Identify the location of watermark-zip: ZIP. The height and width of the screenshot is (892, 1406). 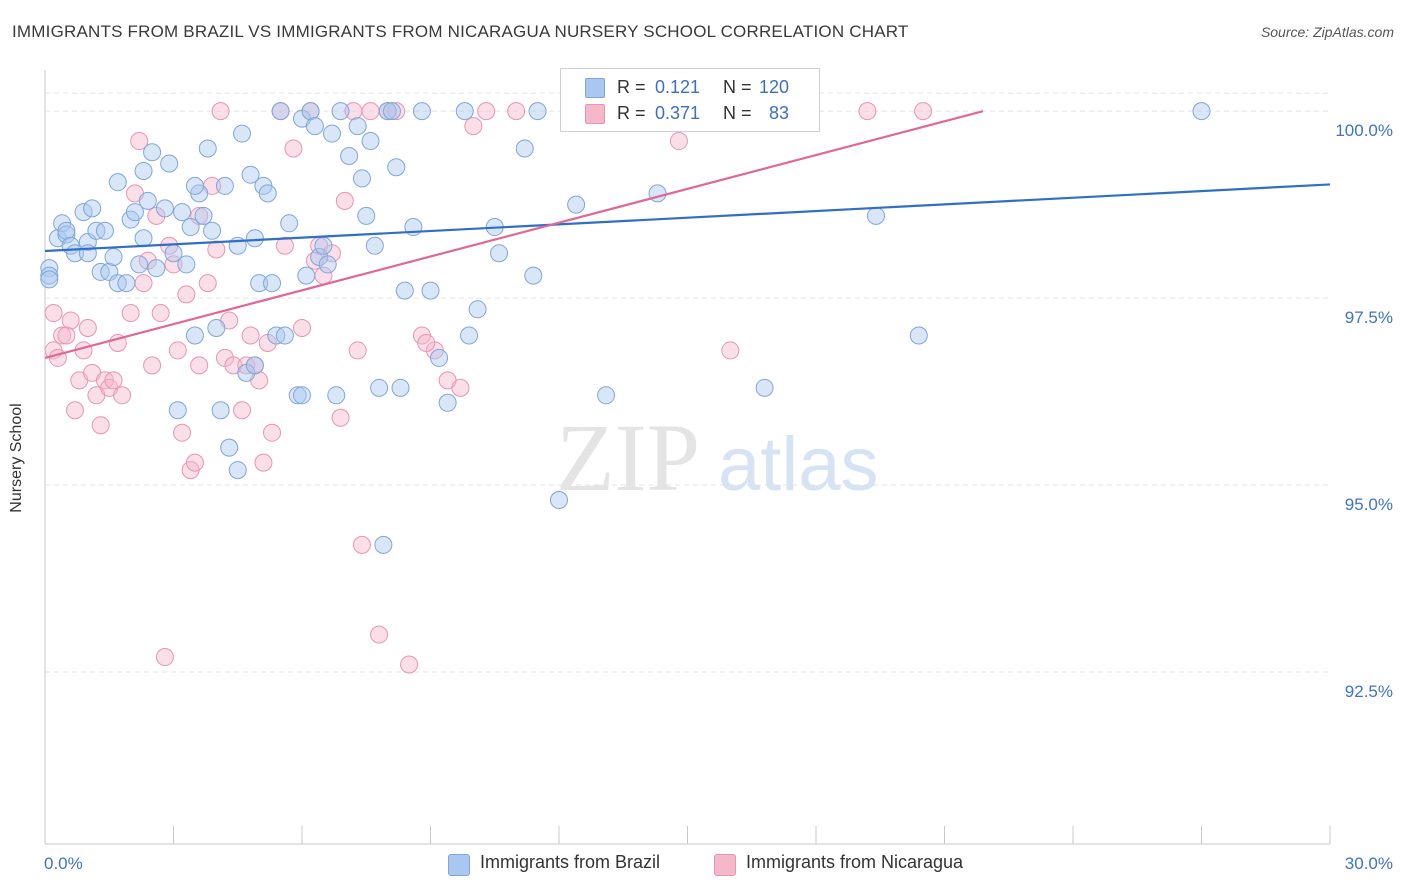
(628, 457).